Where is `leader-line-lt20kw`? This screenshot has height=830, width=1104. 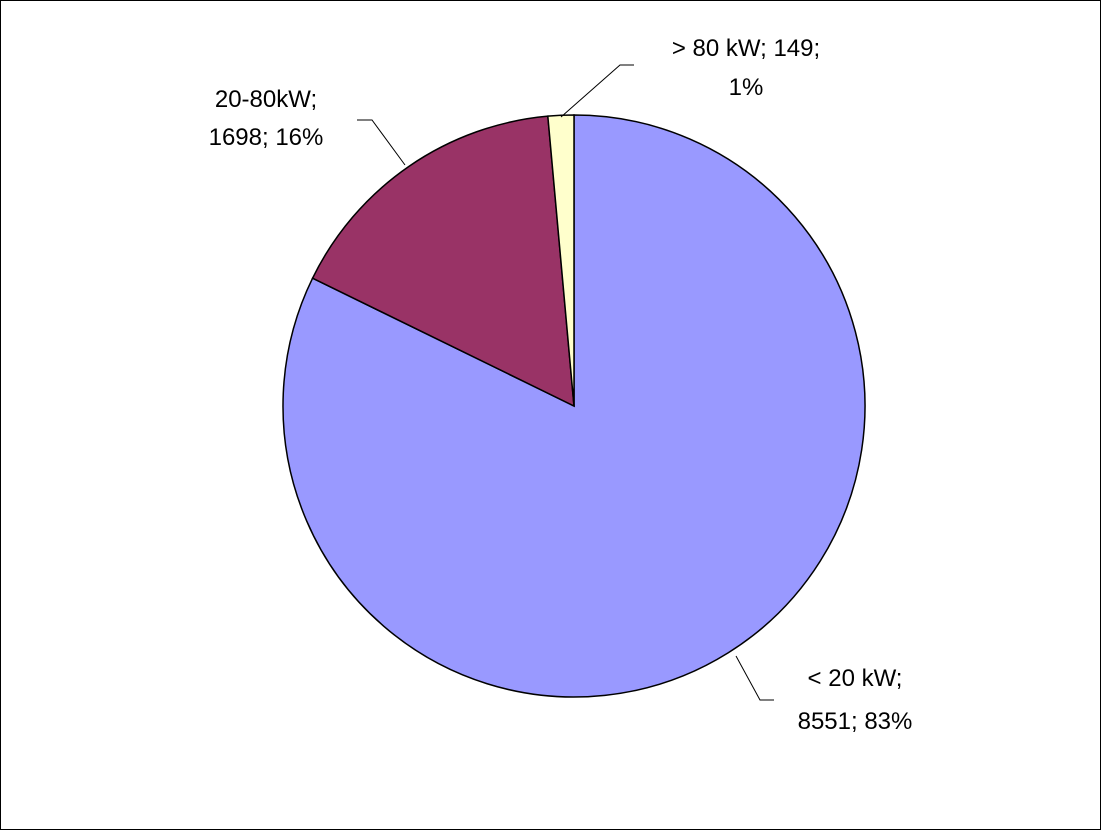
leader-line-lt20kw is located at coordinates (754, 678).